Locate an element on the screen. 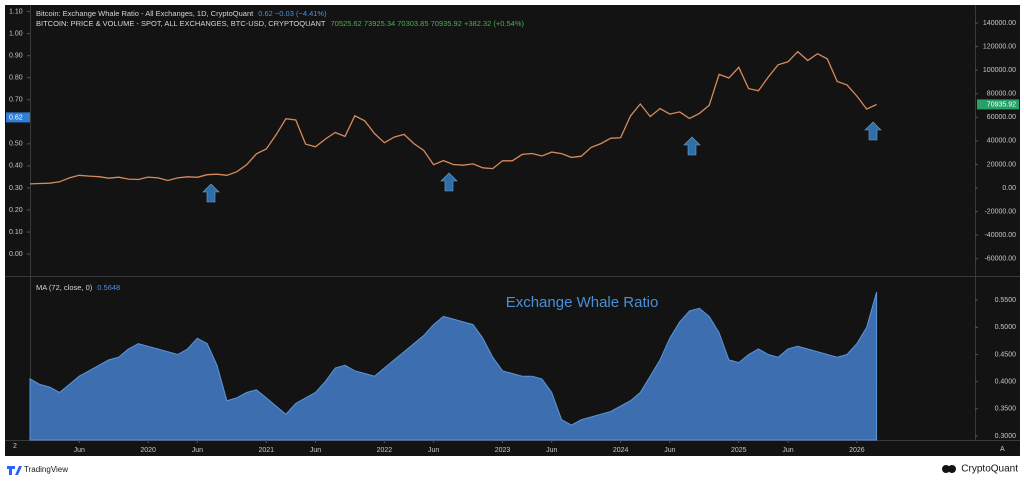 The width and height of the screenshot is (1024, 482). auto-scale-button: A is located at coordinates (1002, 449).